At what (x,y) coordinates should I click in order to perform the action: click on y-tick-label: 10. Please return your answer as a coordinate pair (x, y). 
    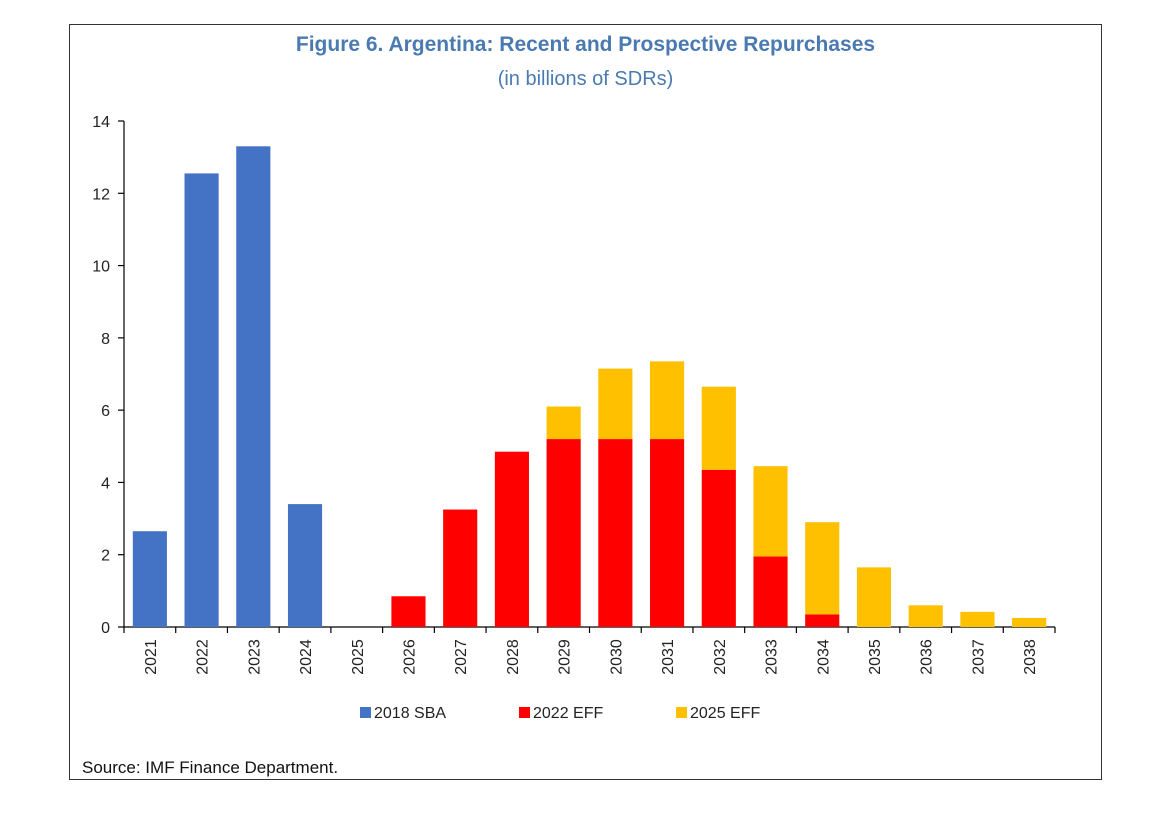
    Looking at the image, I should click on (101, 267).